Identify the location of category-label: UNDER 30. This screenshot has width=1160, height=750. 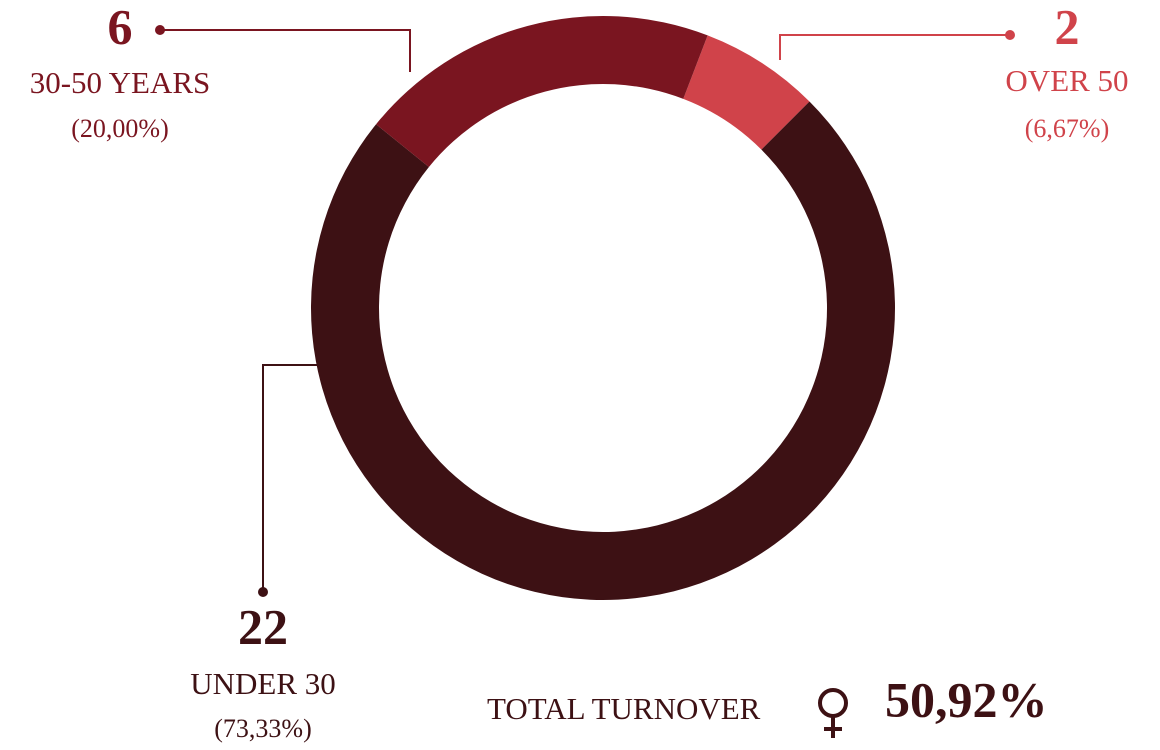
(263, 683).